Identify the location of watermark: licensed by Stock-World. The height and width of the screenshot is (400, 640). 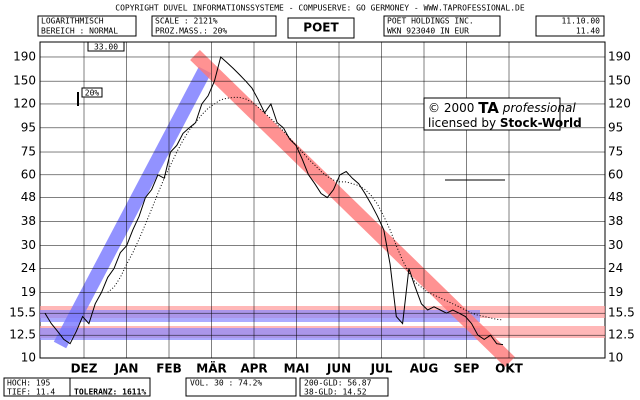
(505, 123).